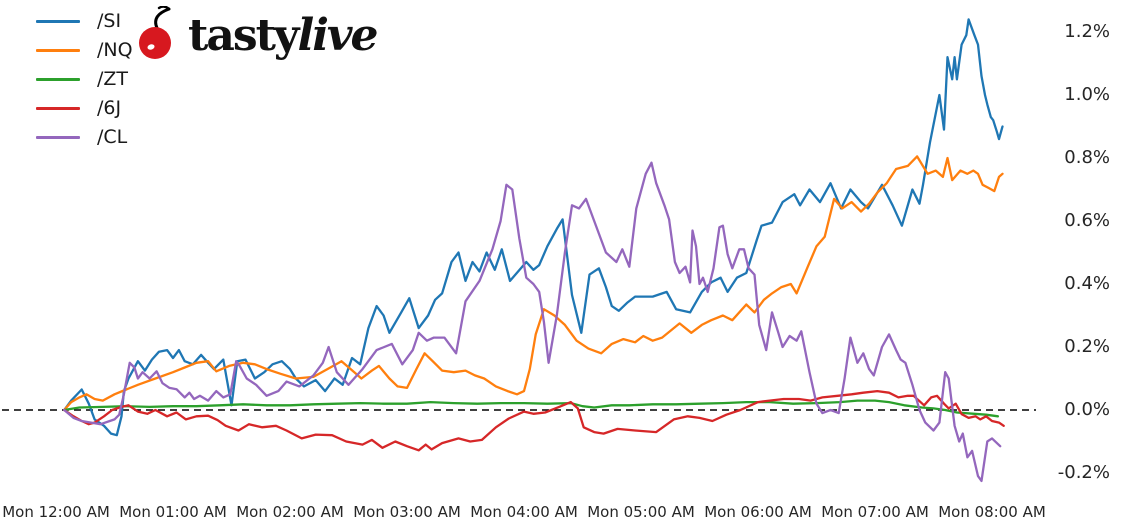 The image size is (1121, 528). Describe the element at coordinates (1087, 157) in the screenshot. I see `y-tick-label: 0.8%` at that location.